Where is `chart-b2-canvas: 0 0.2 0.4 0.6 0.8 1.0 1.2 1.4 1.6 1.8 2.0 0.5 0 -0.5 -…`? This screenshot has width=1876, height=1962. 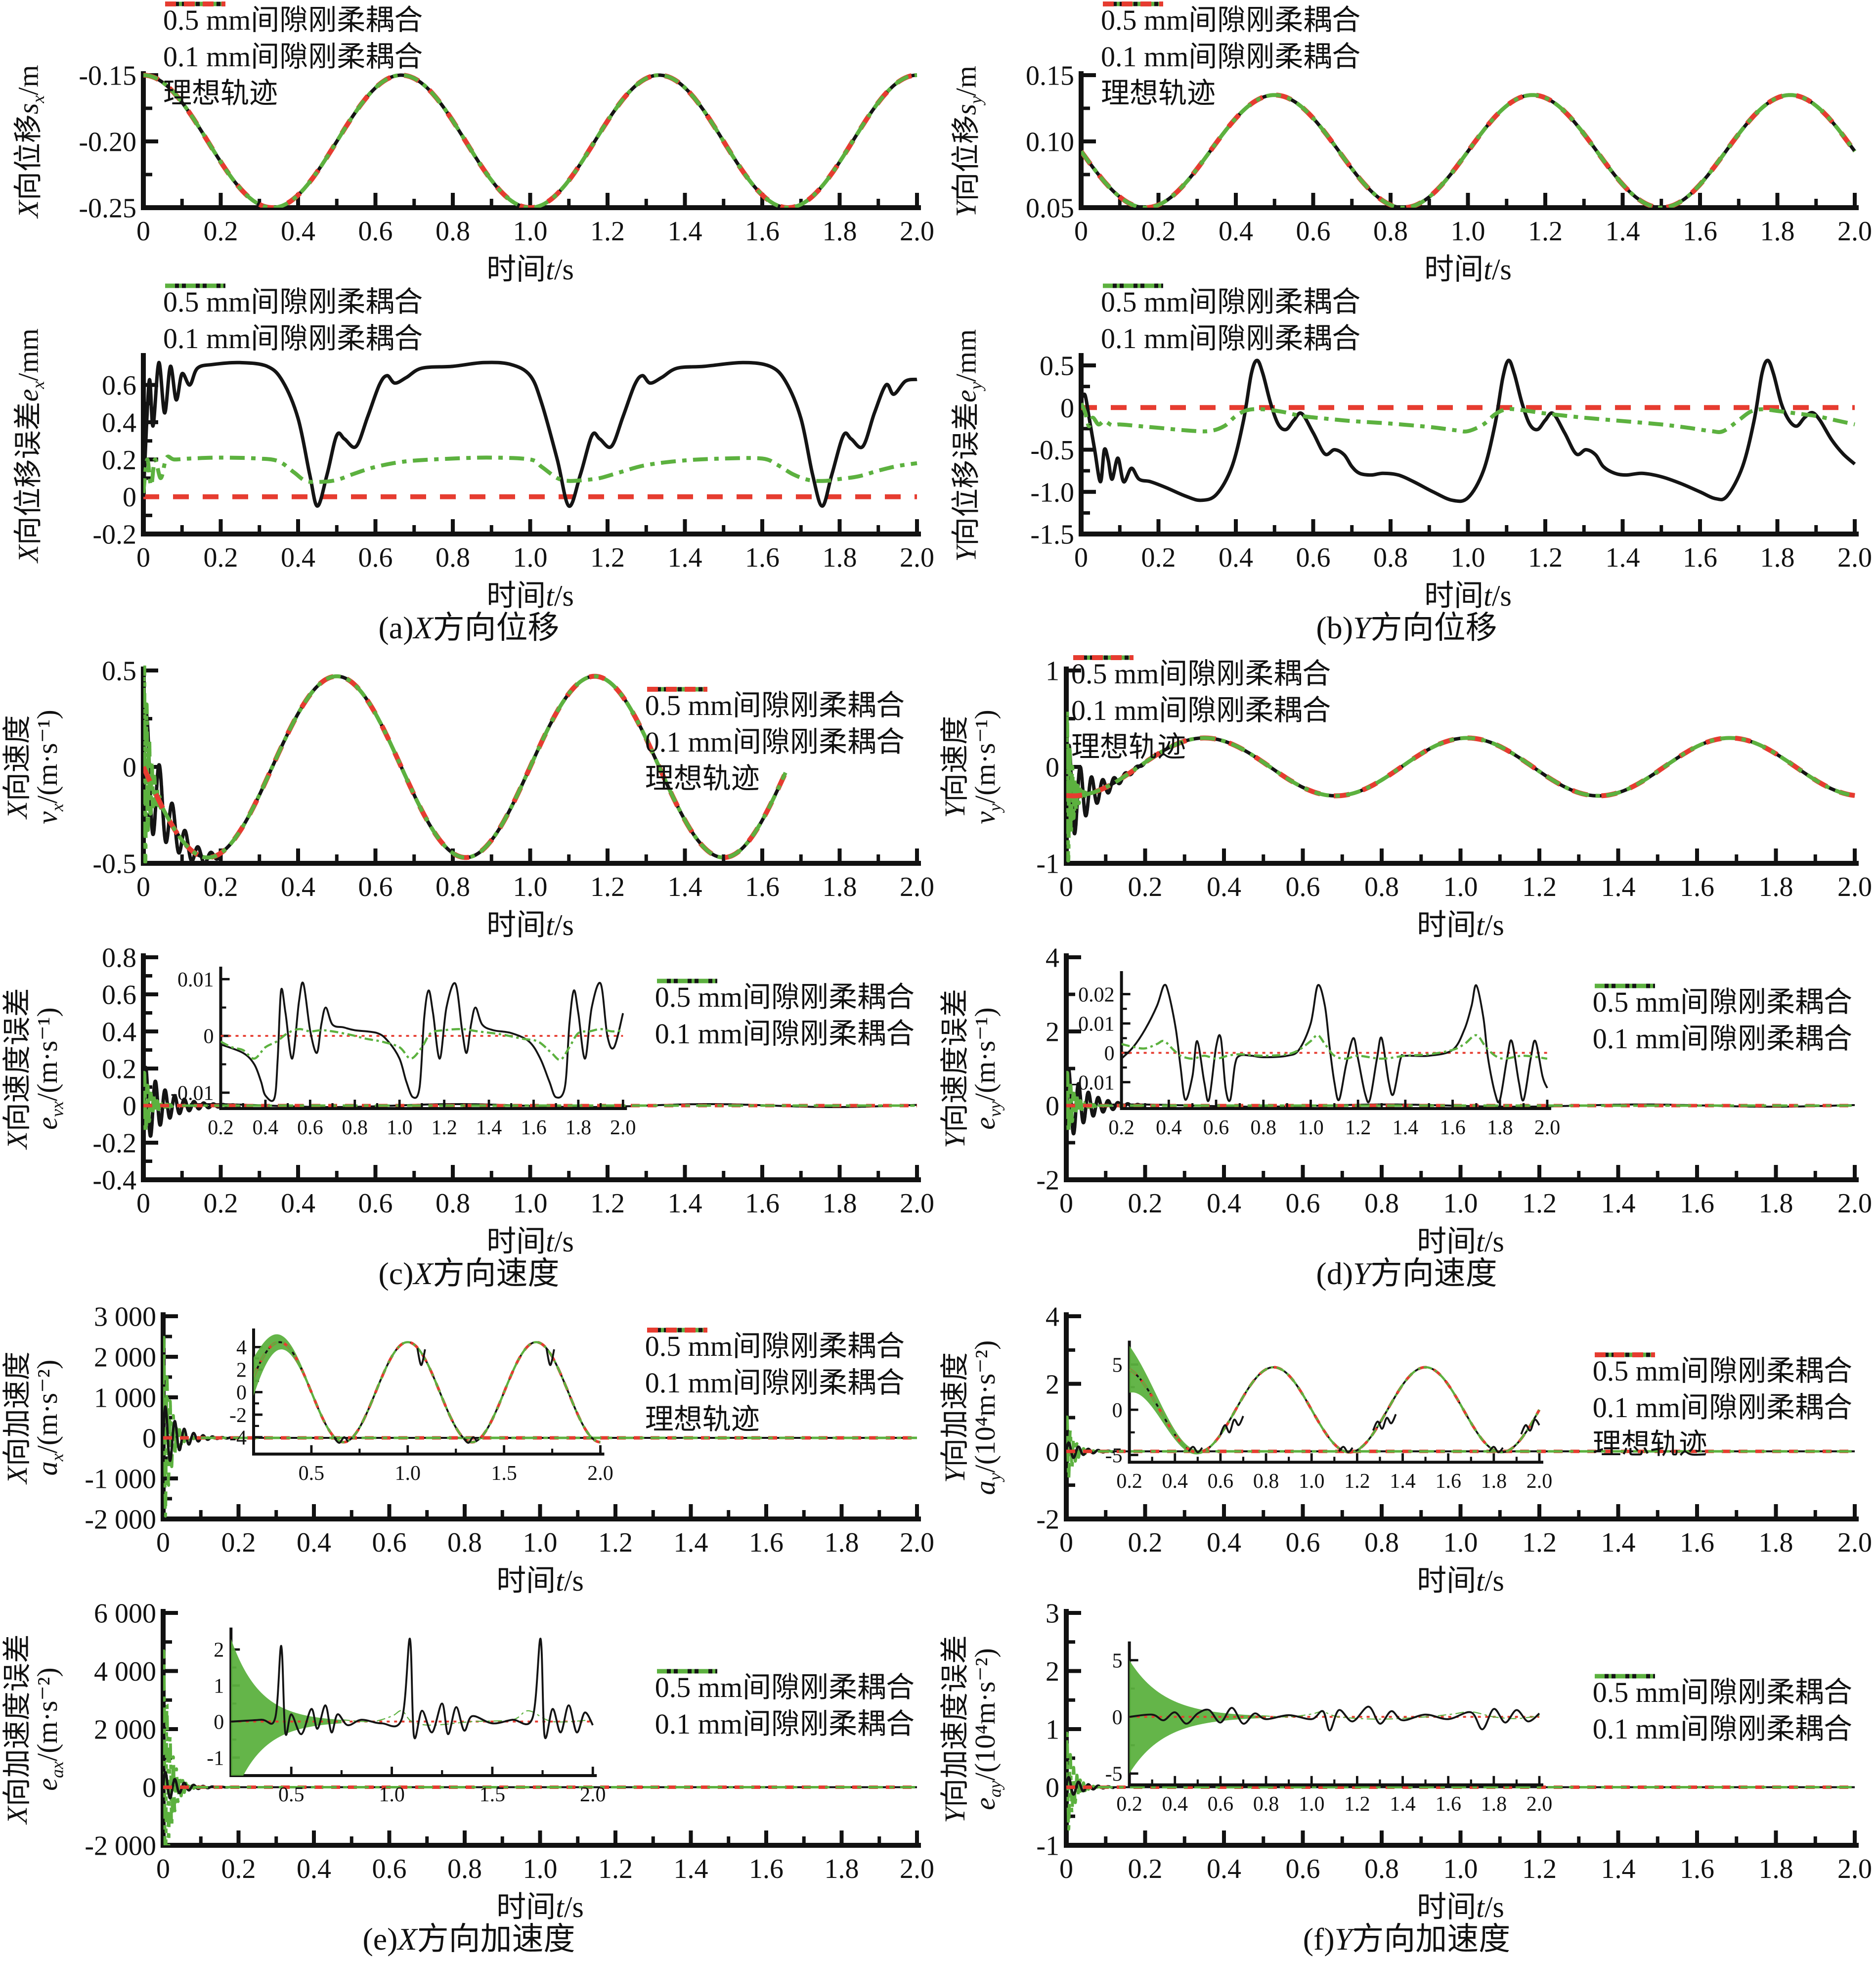
chart-b2-canvas: 0 0.2 0.4 0.6 0.8 1.0 1.2 1.4 1.6 1.8 2.0 0.5 0 -0.5 -… is located at coordinates (1451, 462).